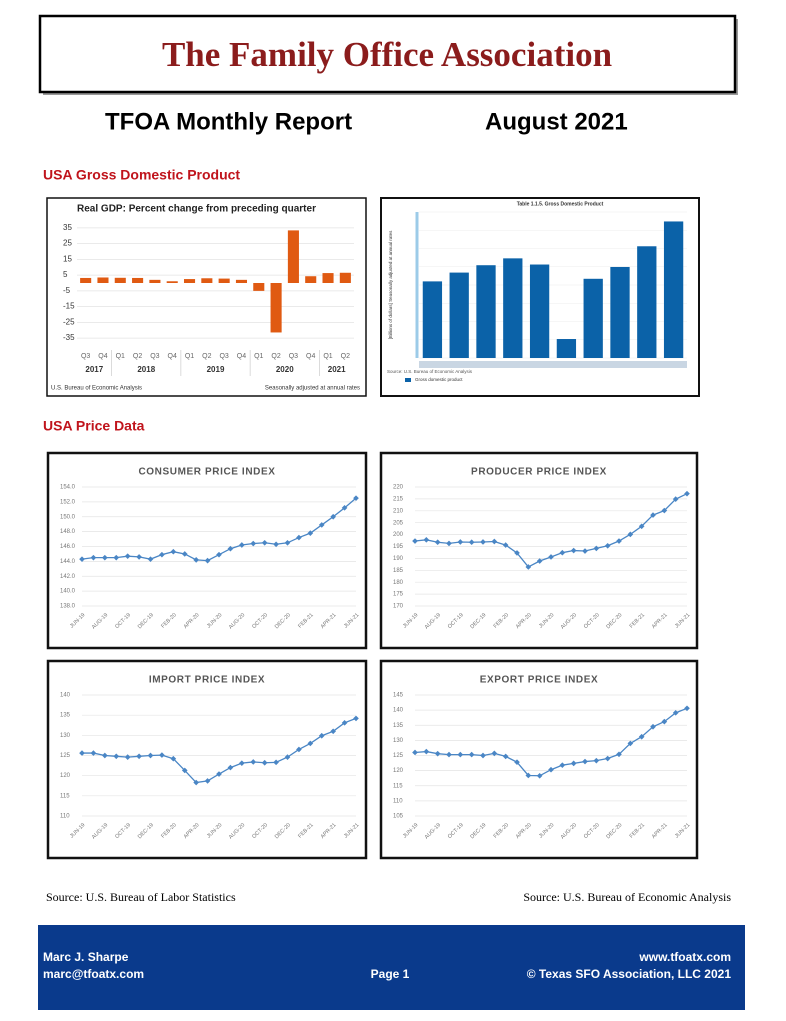 The height and width of the screenshot is (1021, 786). I want to click on header-box, so click(387, 54).